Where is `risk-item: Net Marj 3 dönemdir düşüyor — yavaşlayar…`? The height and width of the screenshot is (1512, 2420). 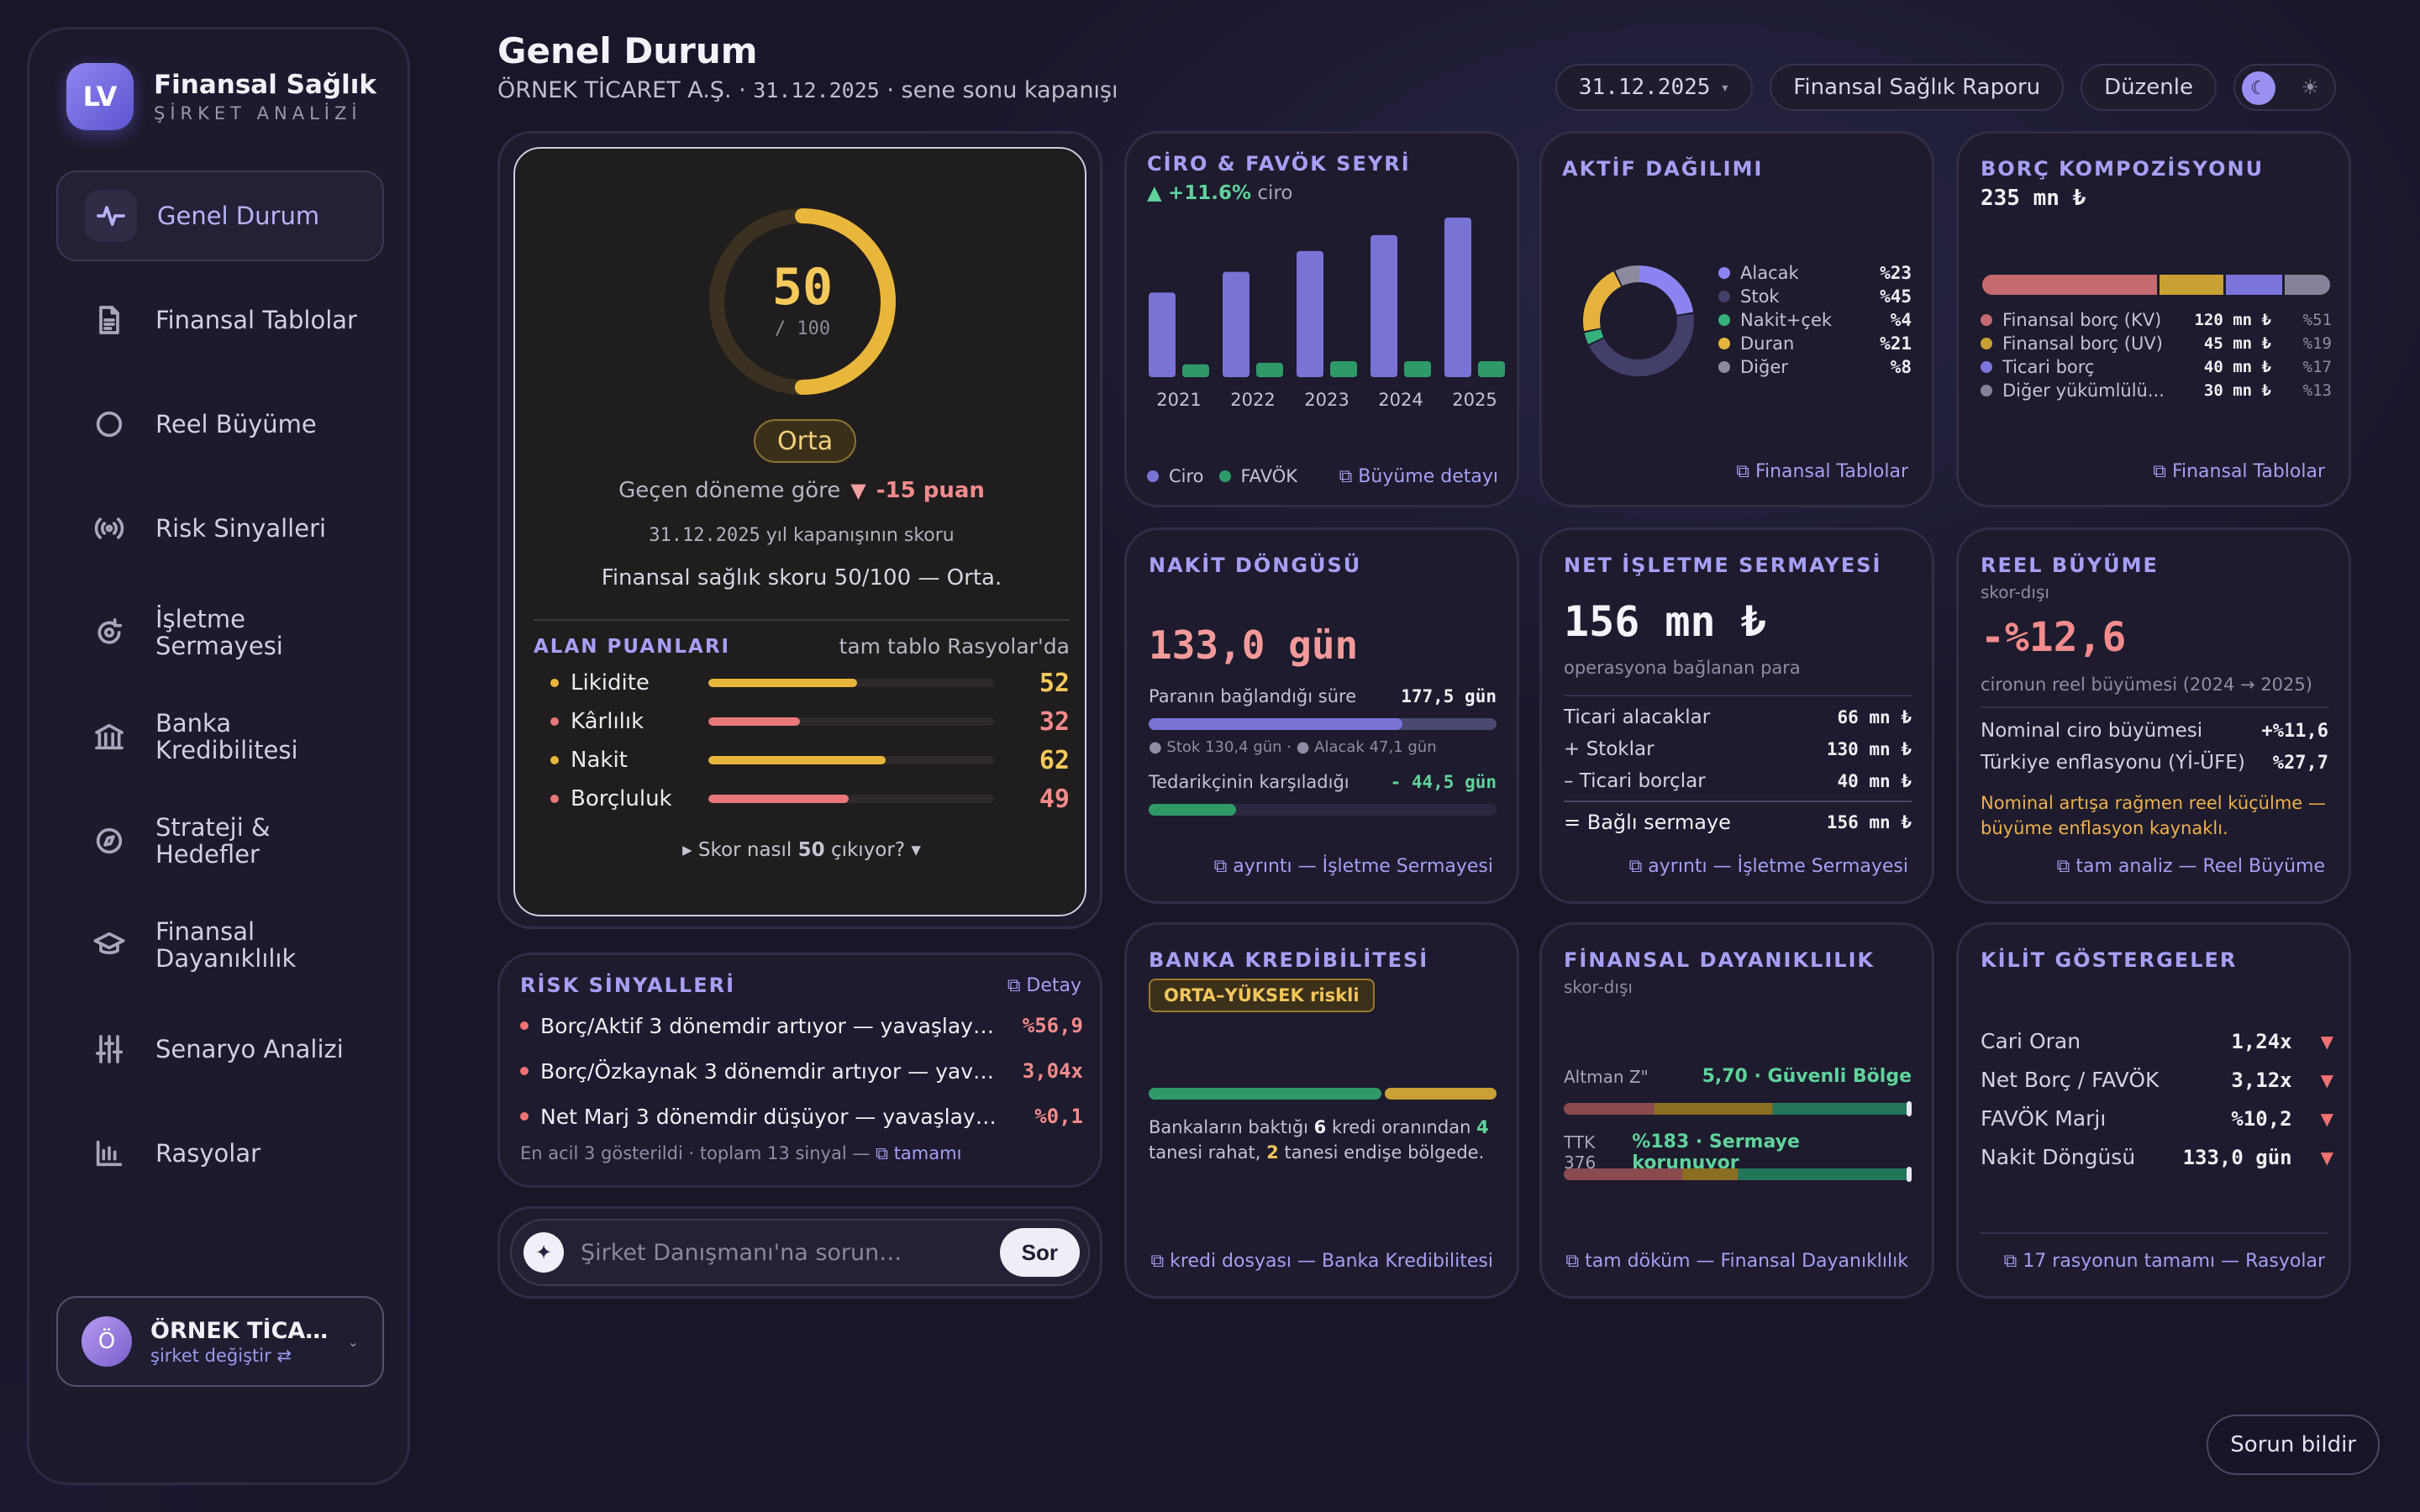 risk-item: Net Marj 3 dönemdir düşüyor — yavaşlayar… is located at coordinates (801, 1116).